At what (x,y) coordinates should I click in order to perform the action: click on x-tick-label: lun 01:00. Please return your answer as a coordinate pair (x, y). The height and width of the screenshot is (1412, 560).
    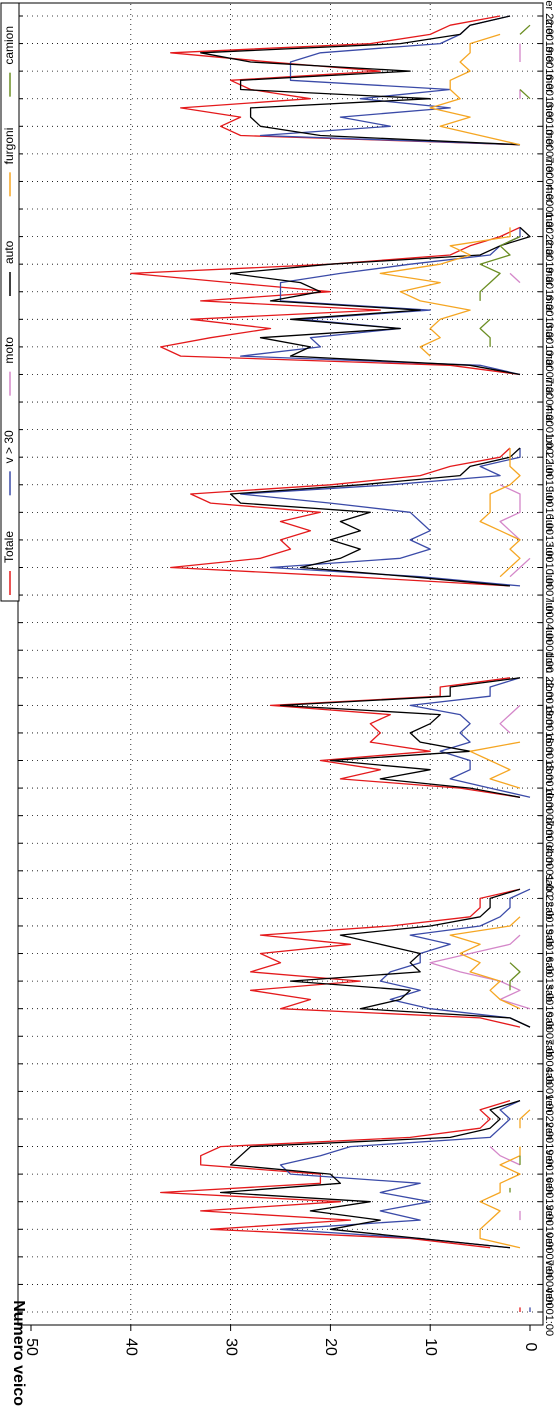
    Looking at the image, I should click on (549, 650).